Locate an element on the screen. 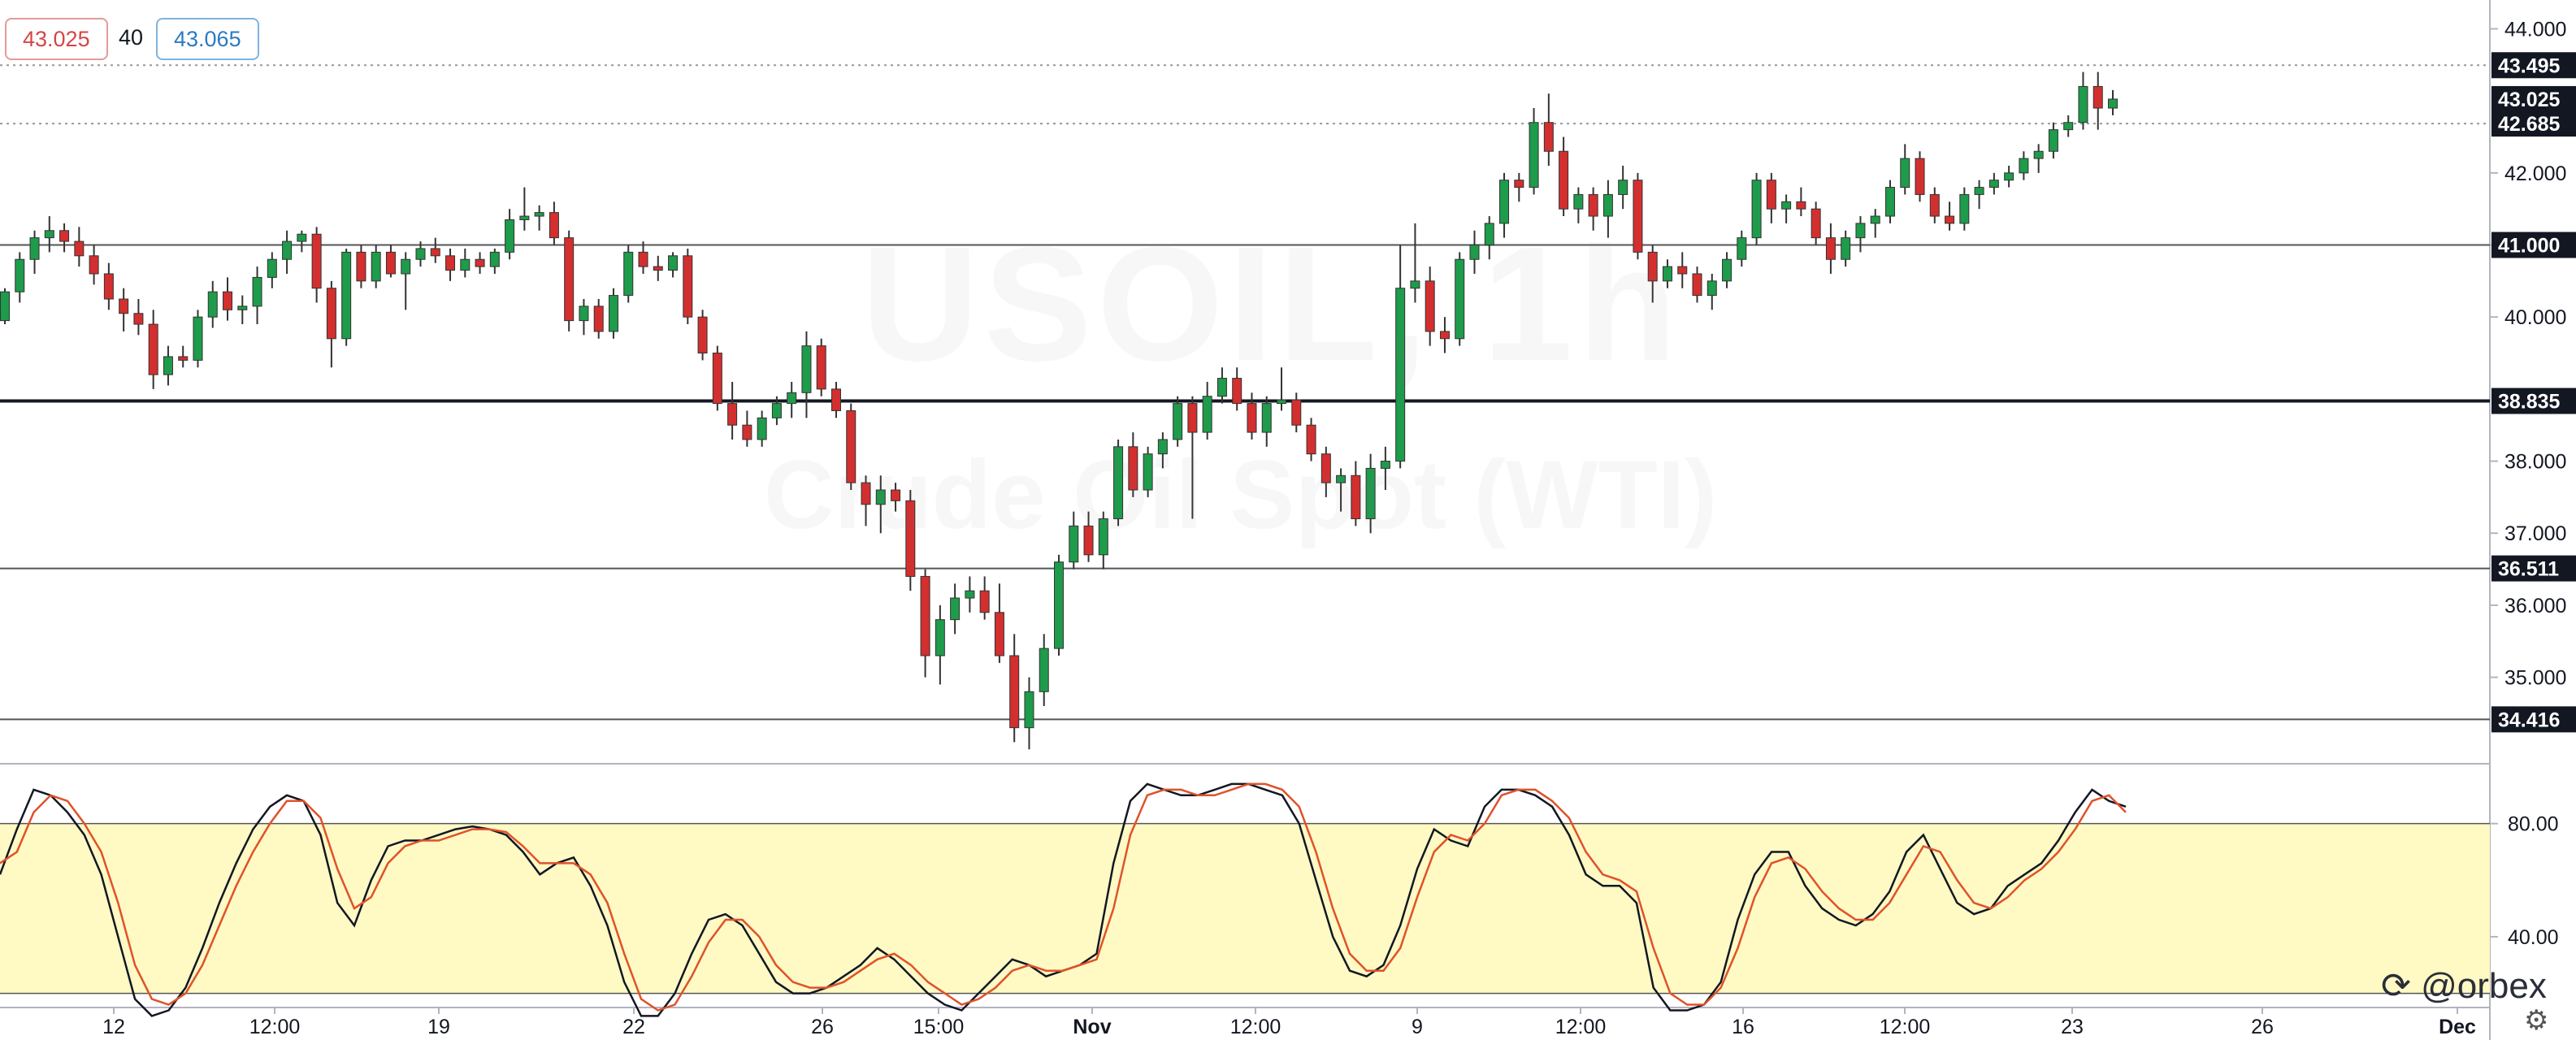  time-tick-label: 12 is located at coordinates (114, 1027).